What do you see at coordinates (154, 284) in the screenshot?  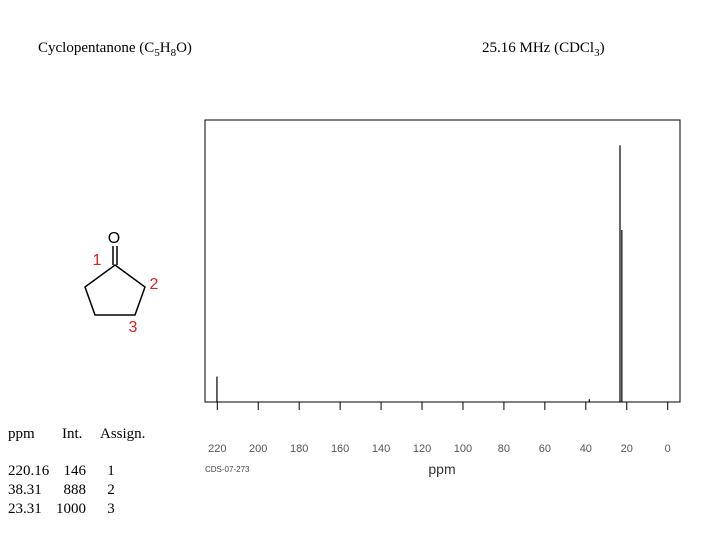 I see `position-label: 2` at bounding box center [154, 284].